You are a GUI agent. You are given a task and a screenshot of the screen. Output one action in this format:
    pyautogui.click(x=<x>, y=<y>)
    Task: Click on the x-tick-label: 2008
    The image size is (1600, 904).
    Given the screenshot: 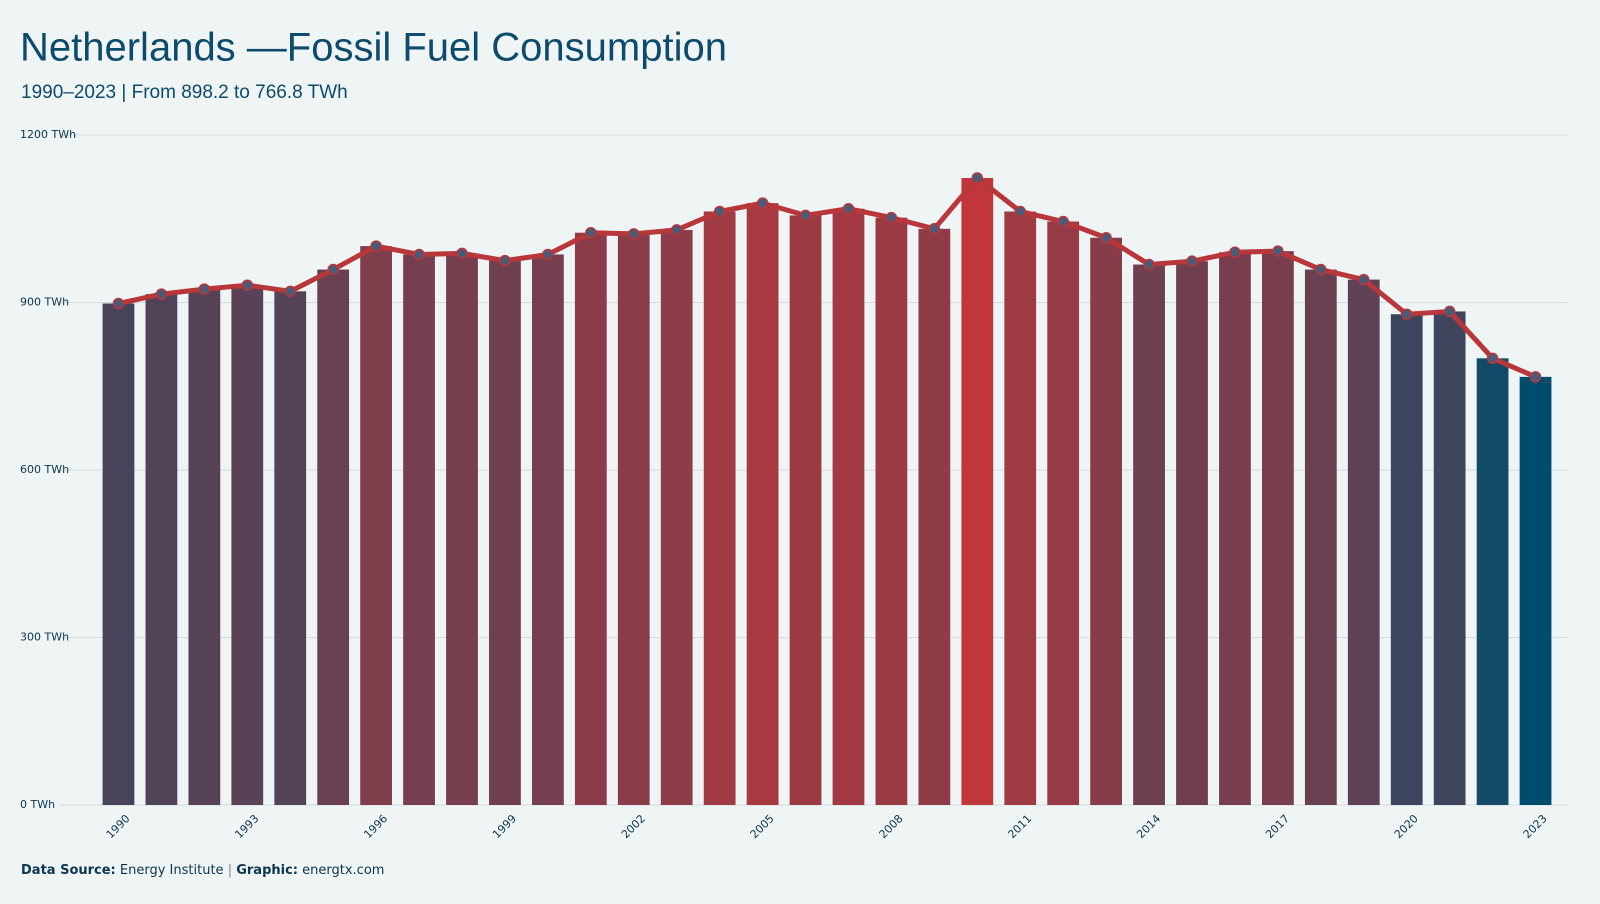 What is the action you would take?
    pyautogui.click(x=891, y=826)
    